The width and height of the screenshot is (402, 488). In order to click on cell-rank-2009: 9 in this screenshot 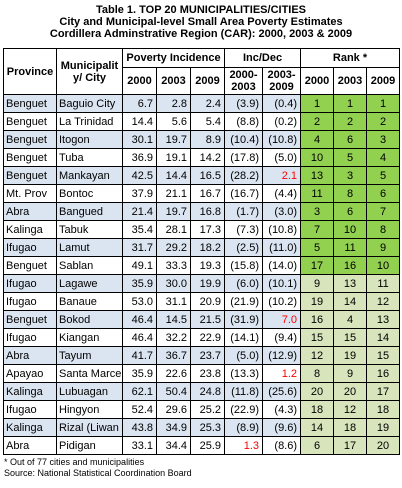, I will do `click(383, 247)`.